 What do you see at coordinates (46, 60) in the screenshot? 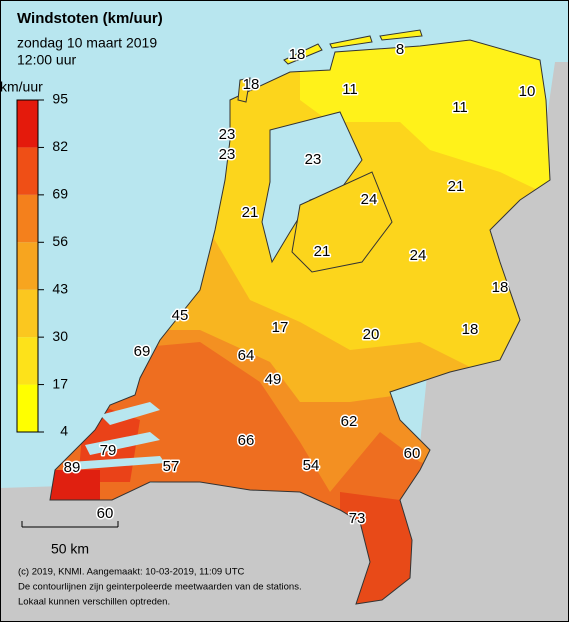
I see `time: 12:00 uur` at bounding box center [46, 60].